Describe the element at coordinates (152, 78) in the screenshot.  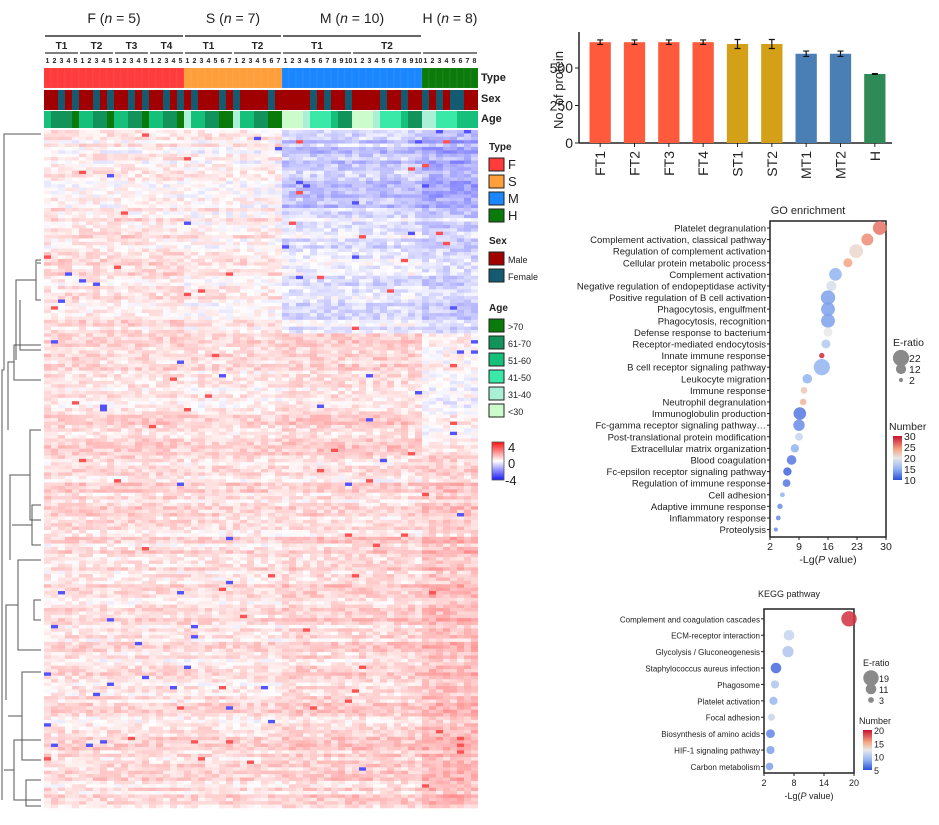
I see `type-cell` at that location.